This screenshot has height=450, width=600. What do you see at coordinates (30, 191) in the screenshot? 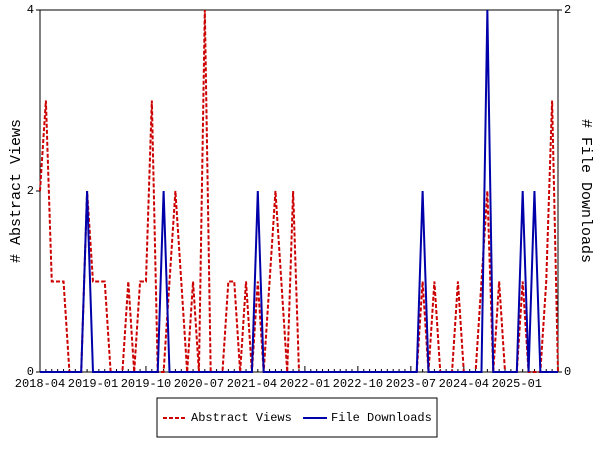
I see `y-tick-label: 2` at bounding box center [30, 191].